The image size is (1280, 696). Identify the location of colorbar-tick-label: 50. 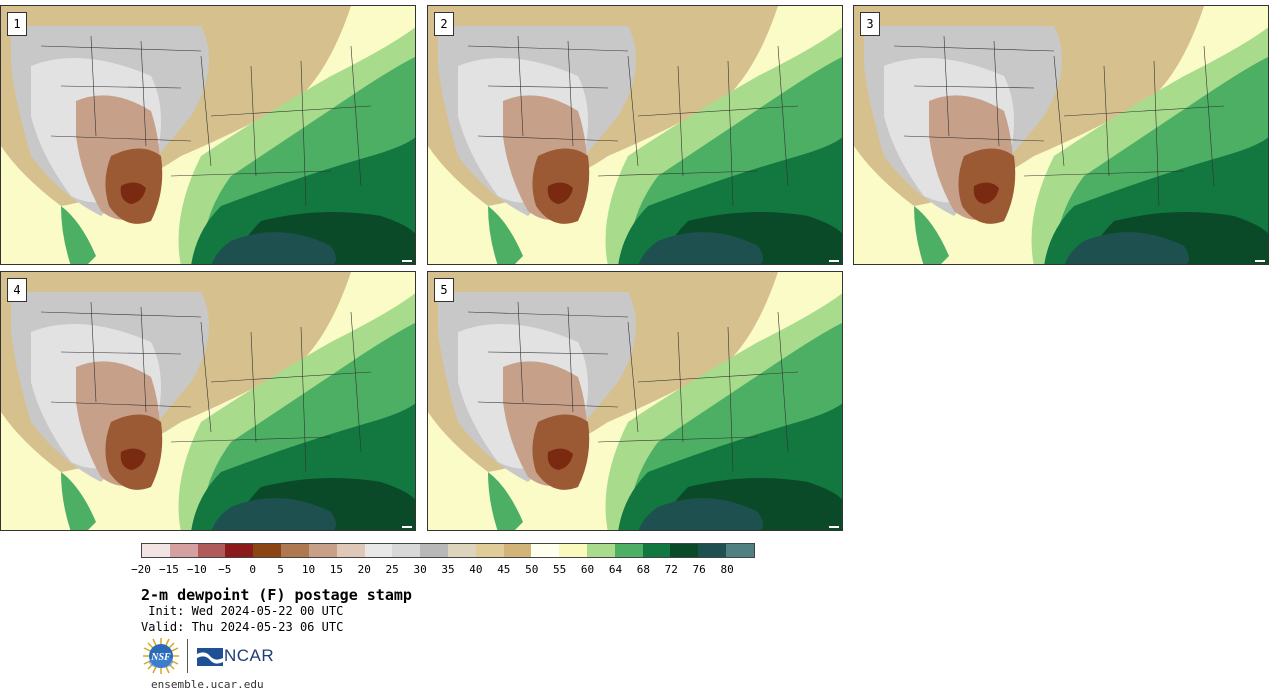
(532, 569).